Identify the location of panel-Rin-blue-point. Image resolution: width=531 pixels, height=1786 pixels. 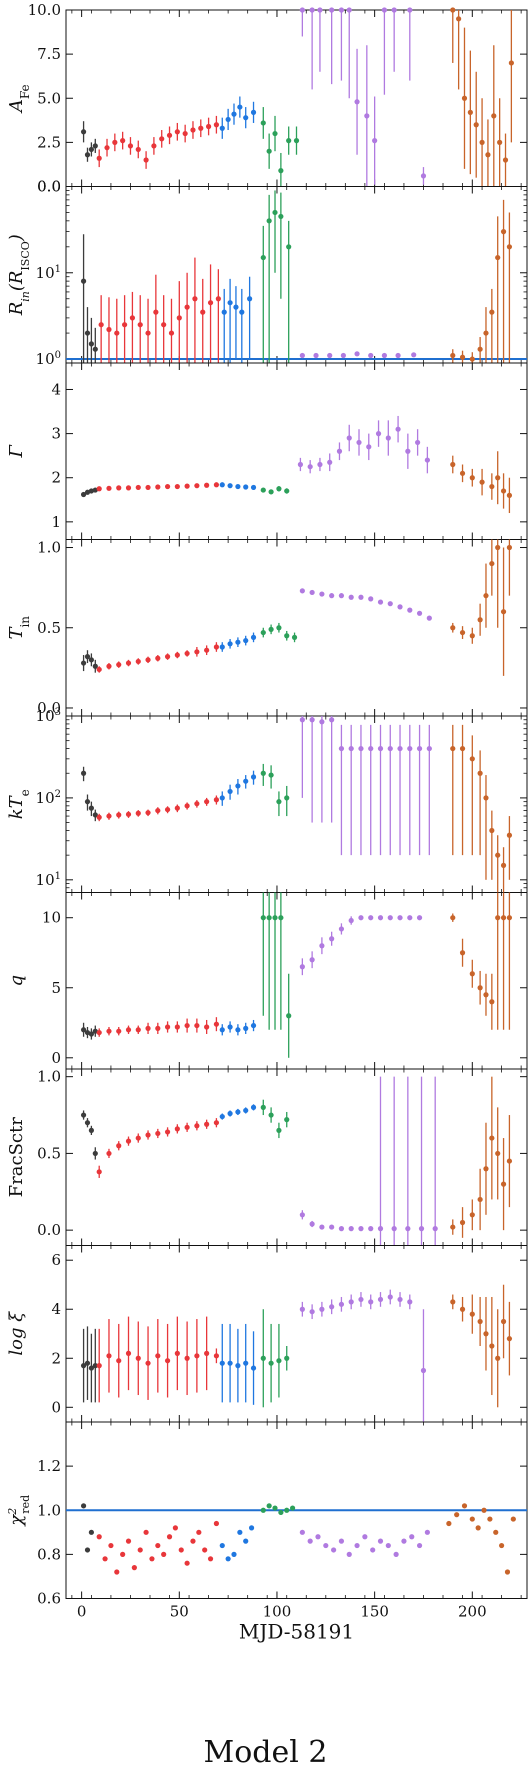
(230, 303).